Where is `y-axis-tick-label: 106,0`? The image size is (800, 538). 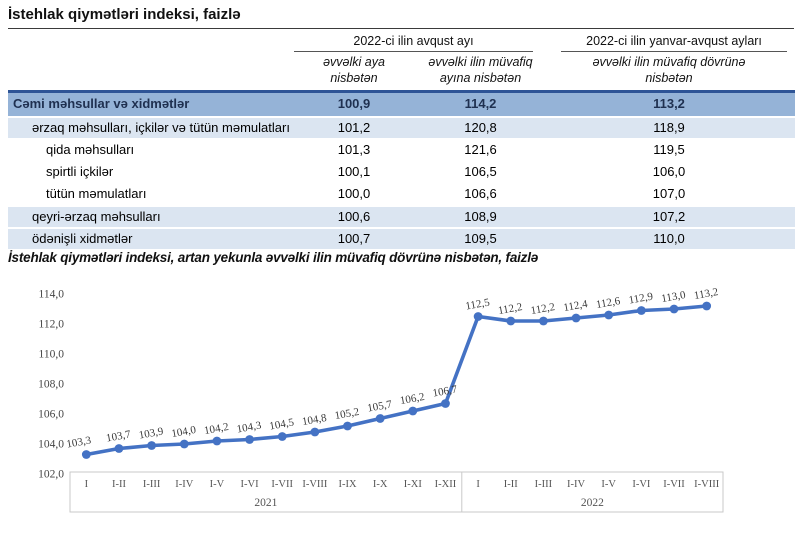
y-axis-tick-label: 106,0 is located at coordinates (51, 415).